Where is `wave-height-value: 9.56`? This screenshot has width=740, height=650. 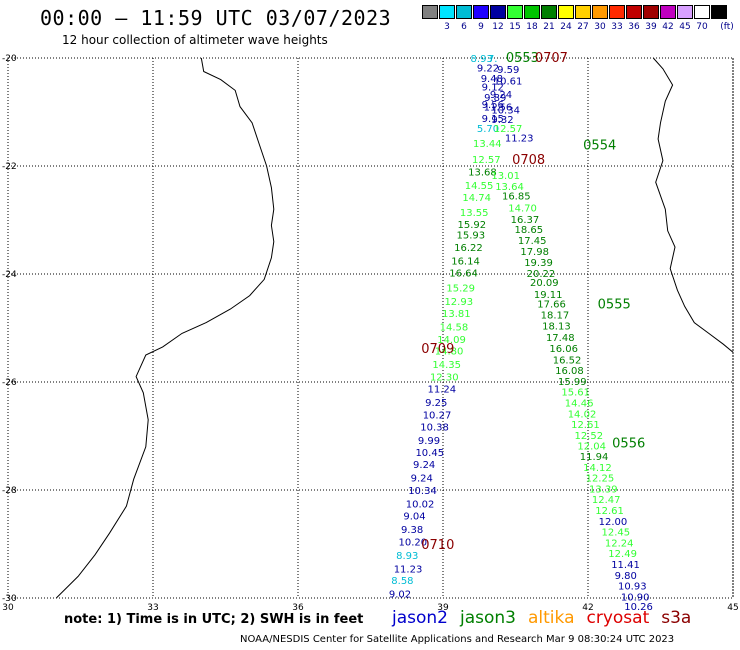
wave-height-value: 9.56 is located at coordinates (493, 105).